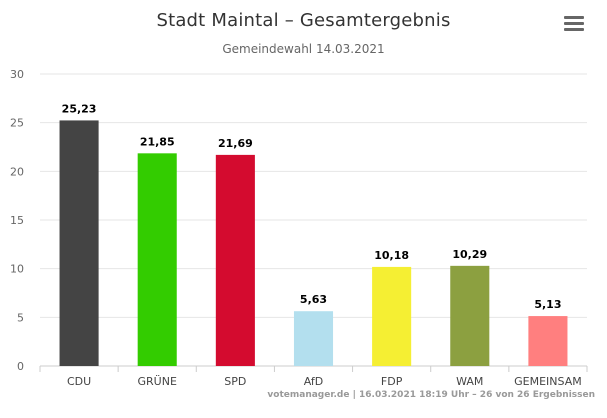  I want to click on data-label: 25,23, so click(79, 108).